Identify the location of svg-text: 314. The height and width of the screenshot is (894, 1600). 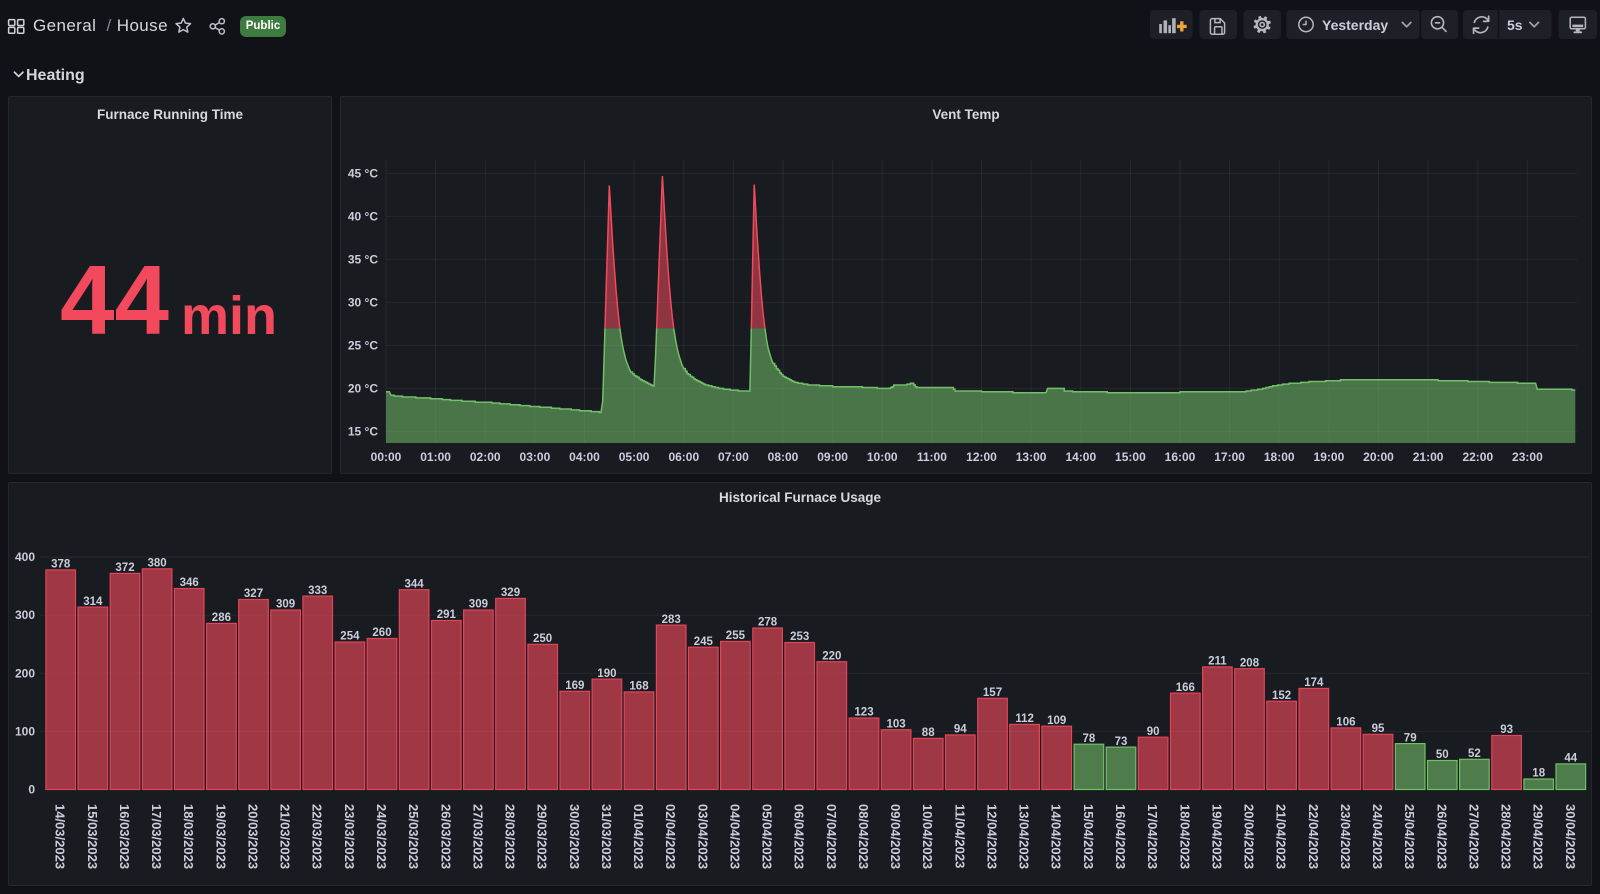
(93, 602).